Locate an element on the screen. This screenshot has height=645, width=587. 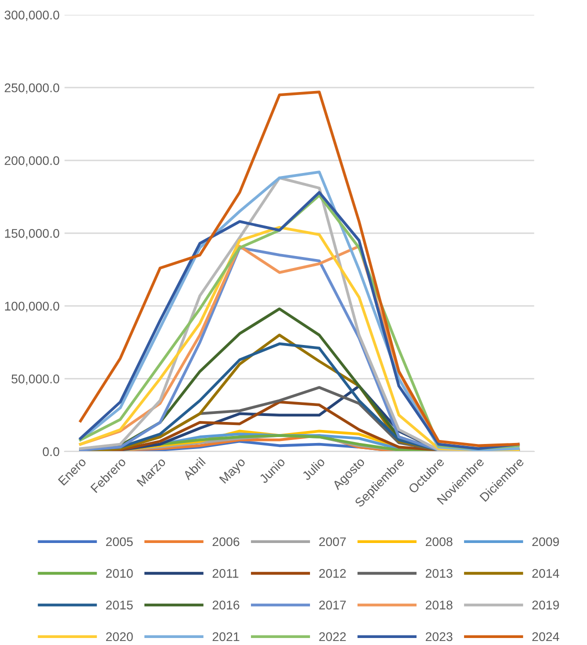
y-tick-label: 0.0 is located at coordinates (51, 451).